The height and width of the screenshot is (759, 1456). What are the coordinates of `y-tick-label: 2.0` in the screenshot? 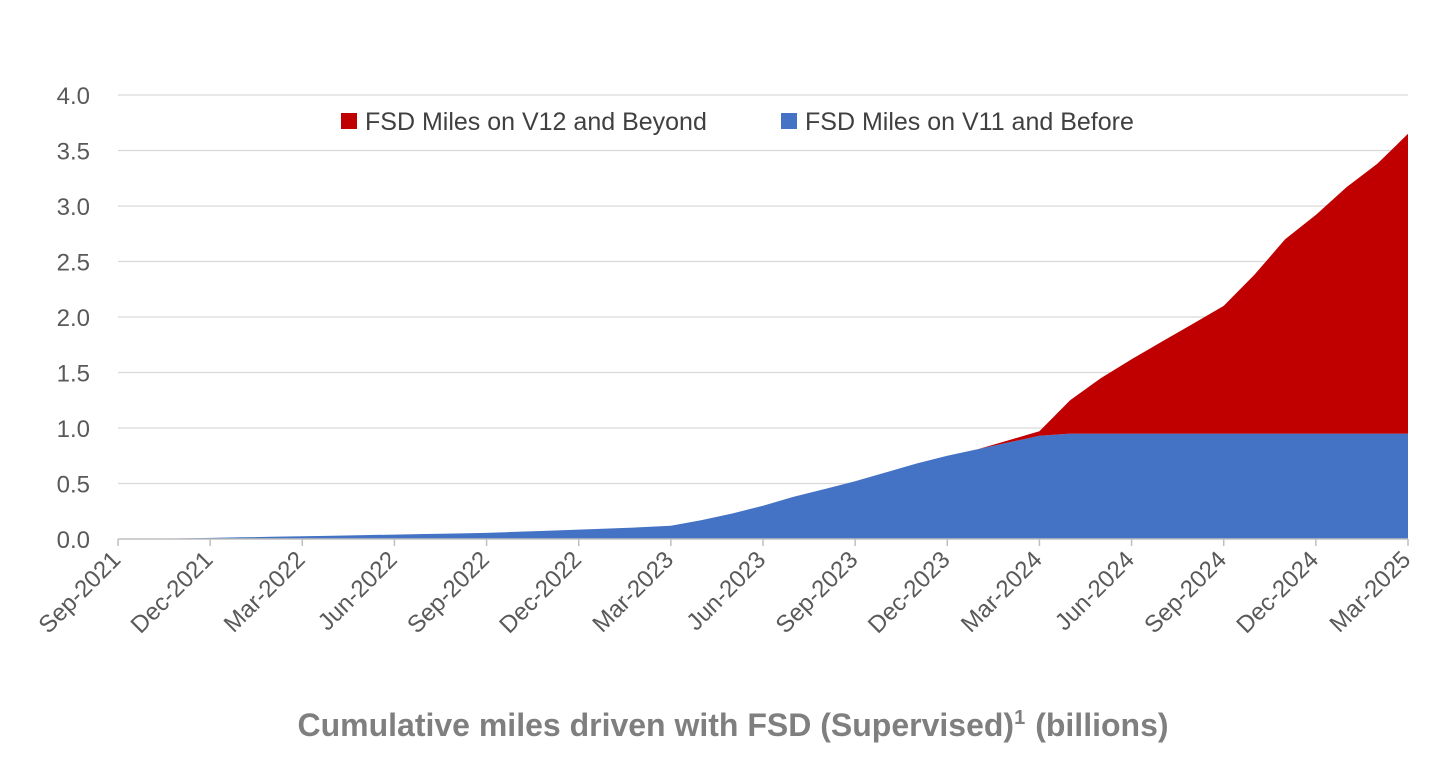 It's located at (73, 318).